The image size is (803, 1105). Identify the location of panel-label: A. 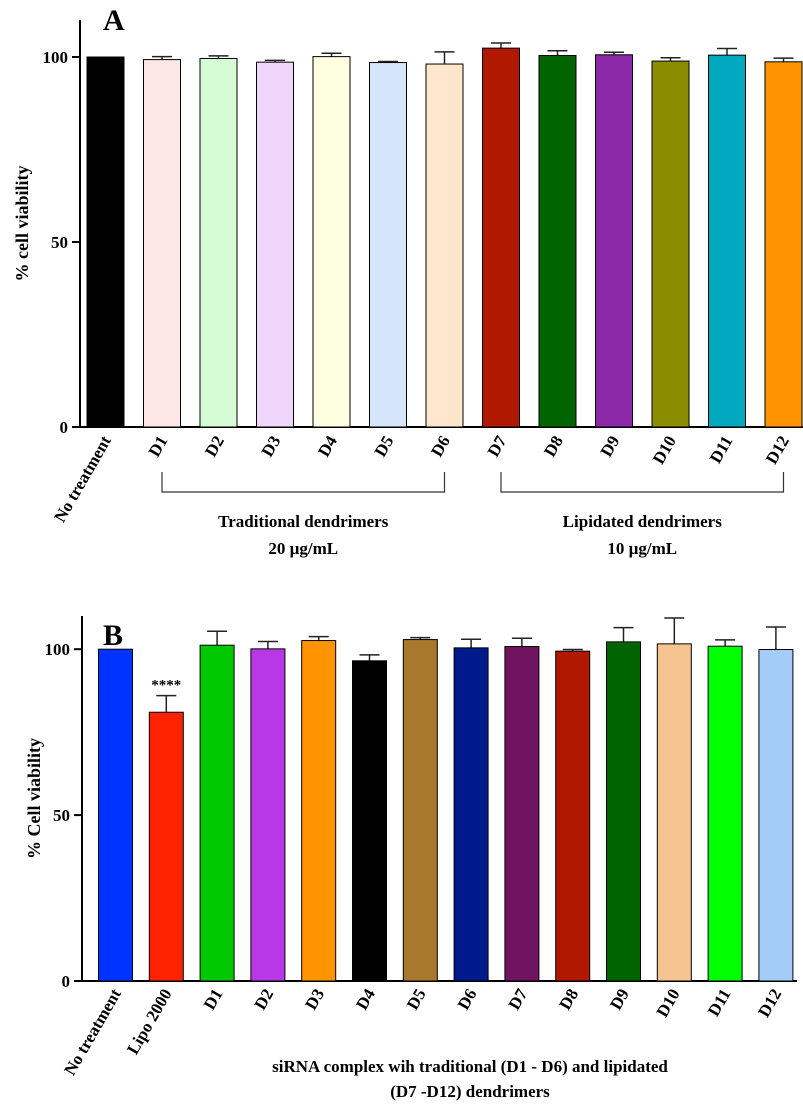
(114, 20).